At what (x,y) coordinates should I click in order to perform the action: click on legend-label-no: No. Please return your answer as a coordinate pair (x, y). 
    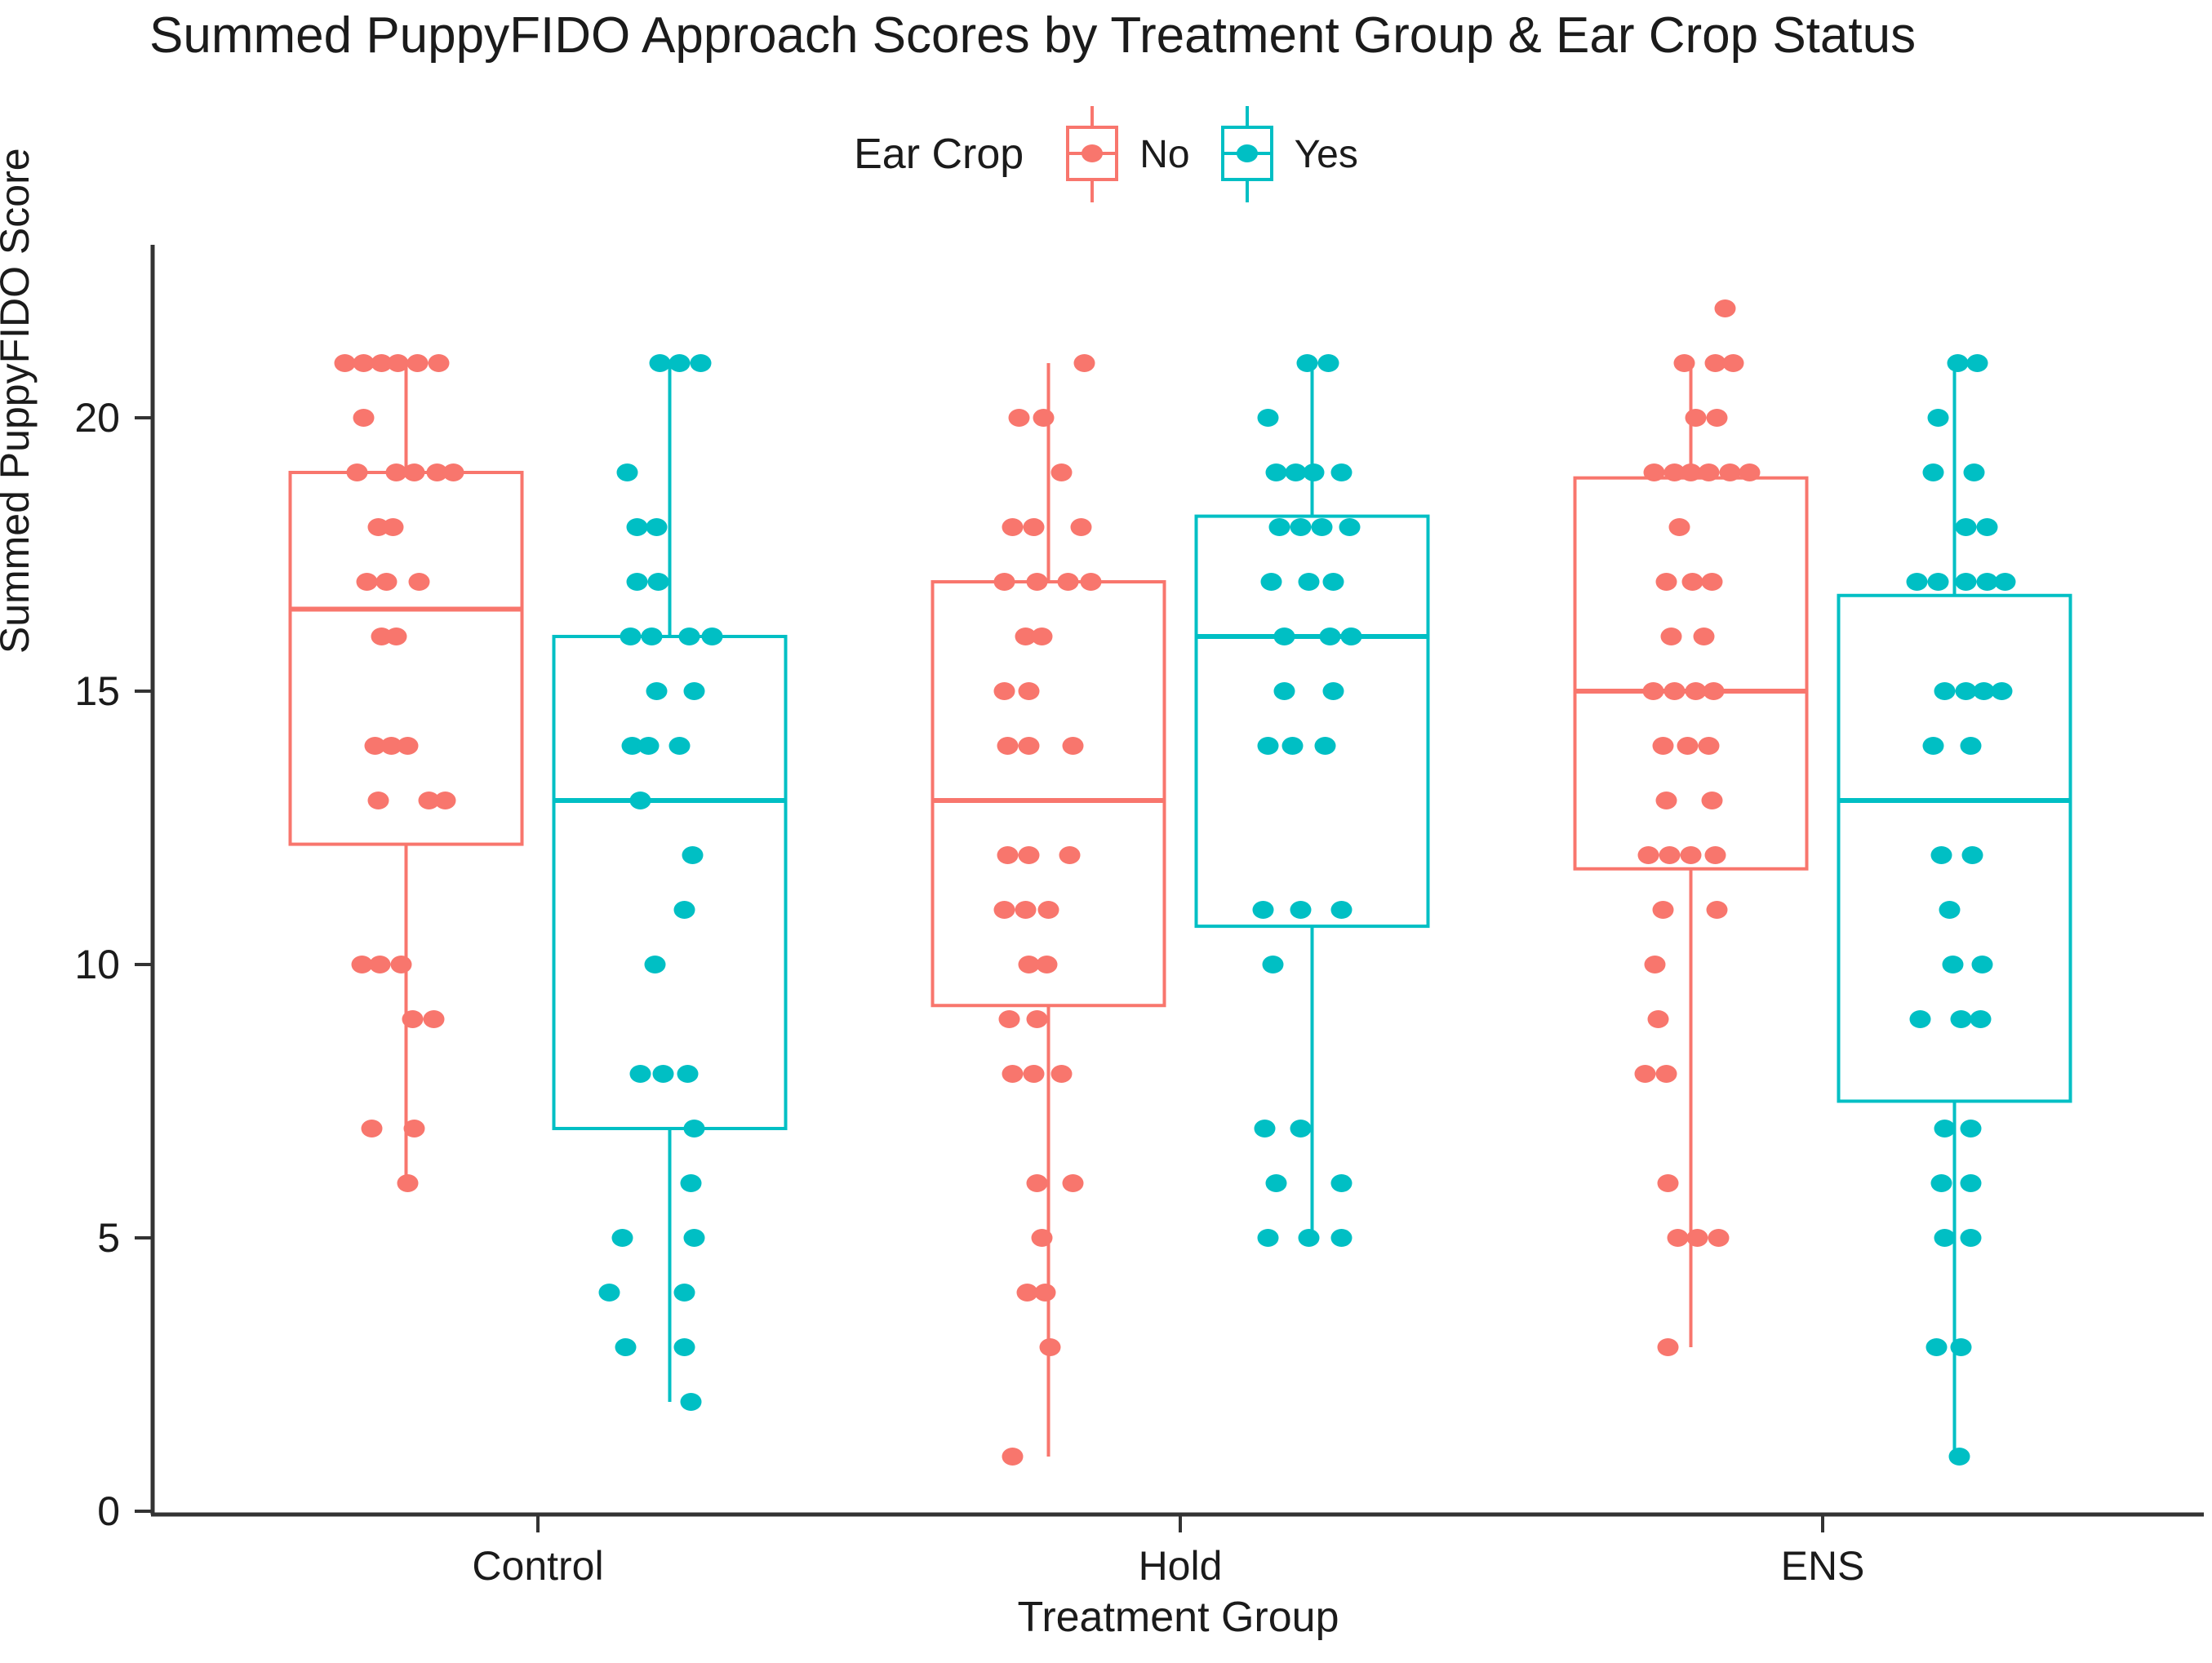
    Looking at the image, I should click on (1164, 154).